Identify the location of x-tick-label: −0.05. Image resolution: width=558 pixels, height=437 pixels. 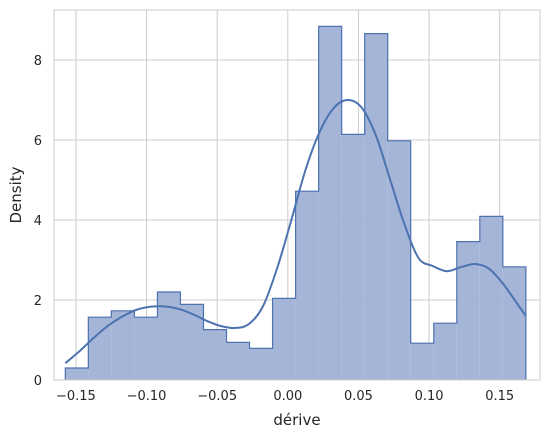
(217, 396).